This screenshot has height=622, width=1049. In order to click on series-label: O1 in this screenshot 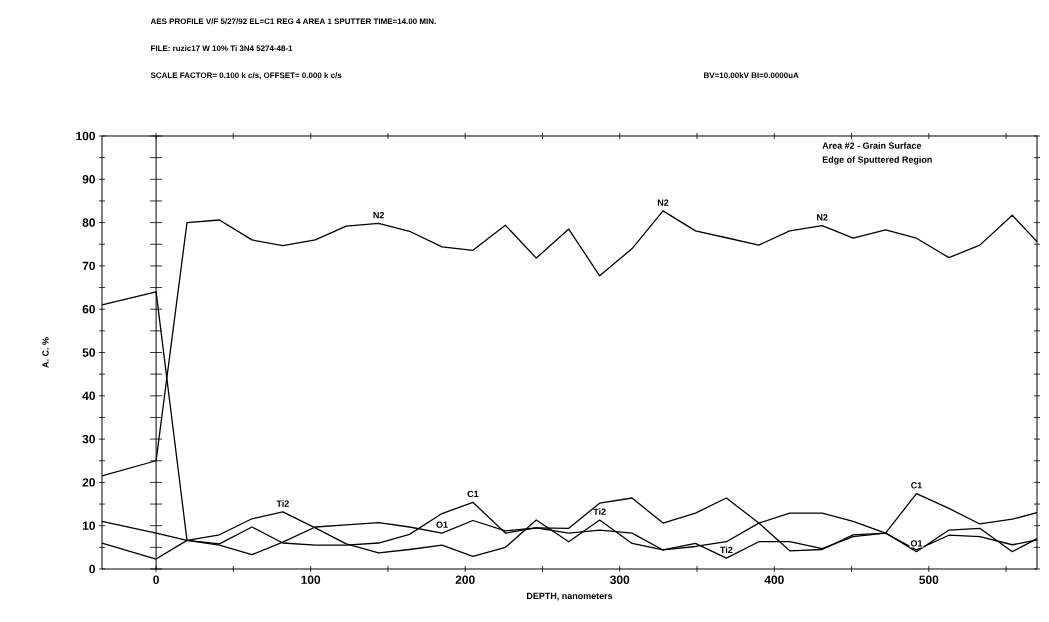, I will do `click(916, 543)`.